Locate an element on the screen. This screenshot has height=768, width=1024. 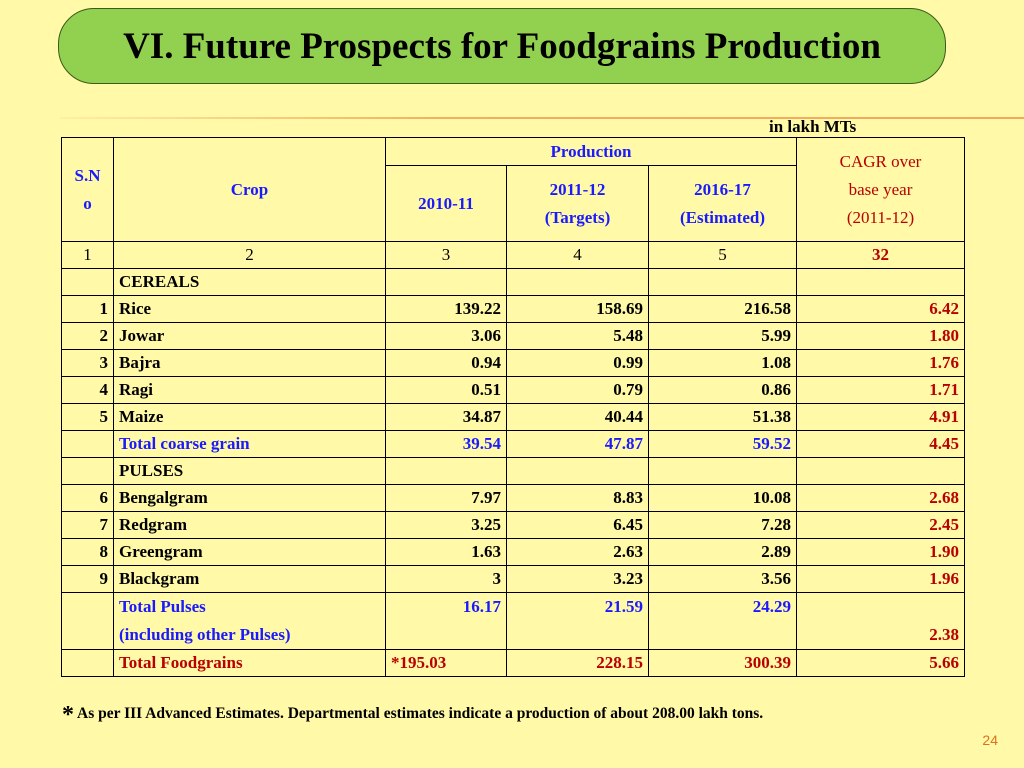
cagr-cell: 1.90 is located at coordinates (880, 552).